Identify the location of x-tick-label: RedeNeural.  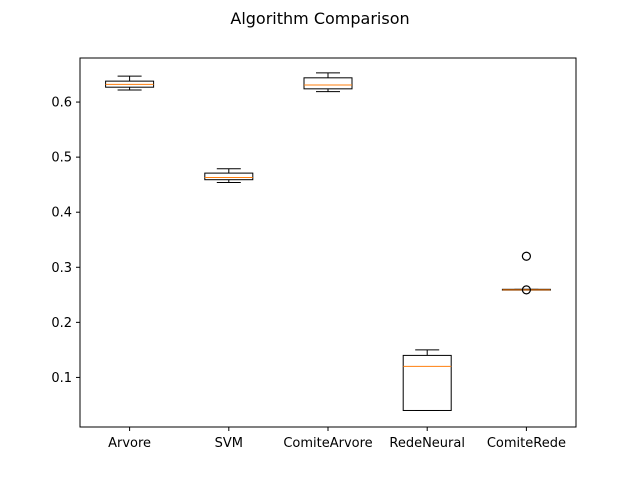
(427, 443).